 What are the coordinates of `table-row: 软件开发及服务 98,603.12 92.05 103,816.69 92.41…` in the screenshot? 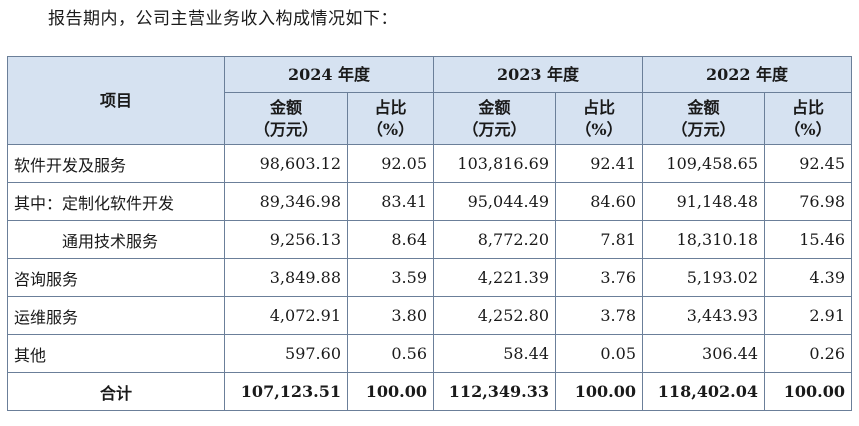 It's located at (429, 163).